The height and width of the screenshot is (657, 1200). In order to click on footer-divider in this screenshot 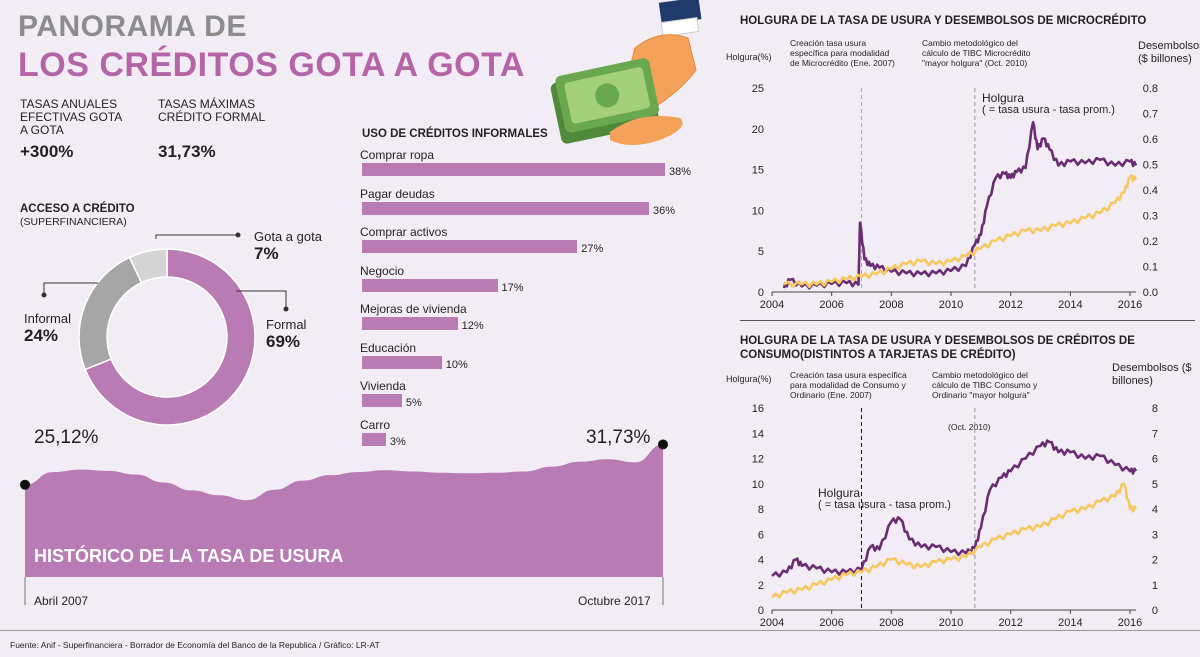, I will do `click(600, 630)`.